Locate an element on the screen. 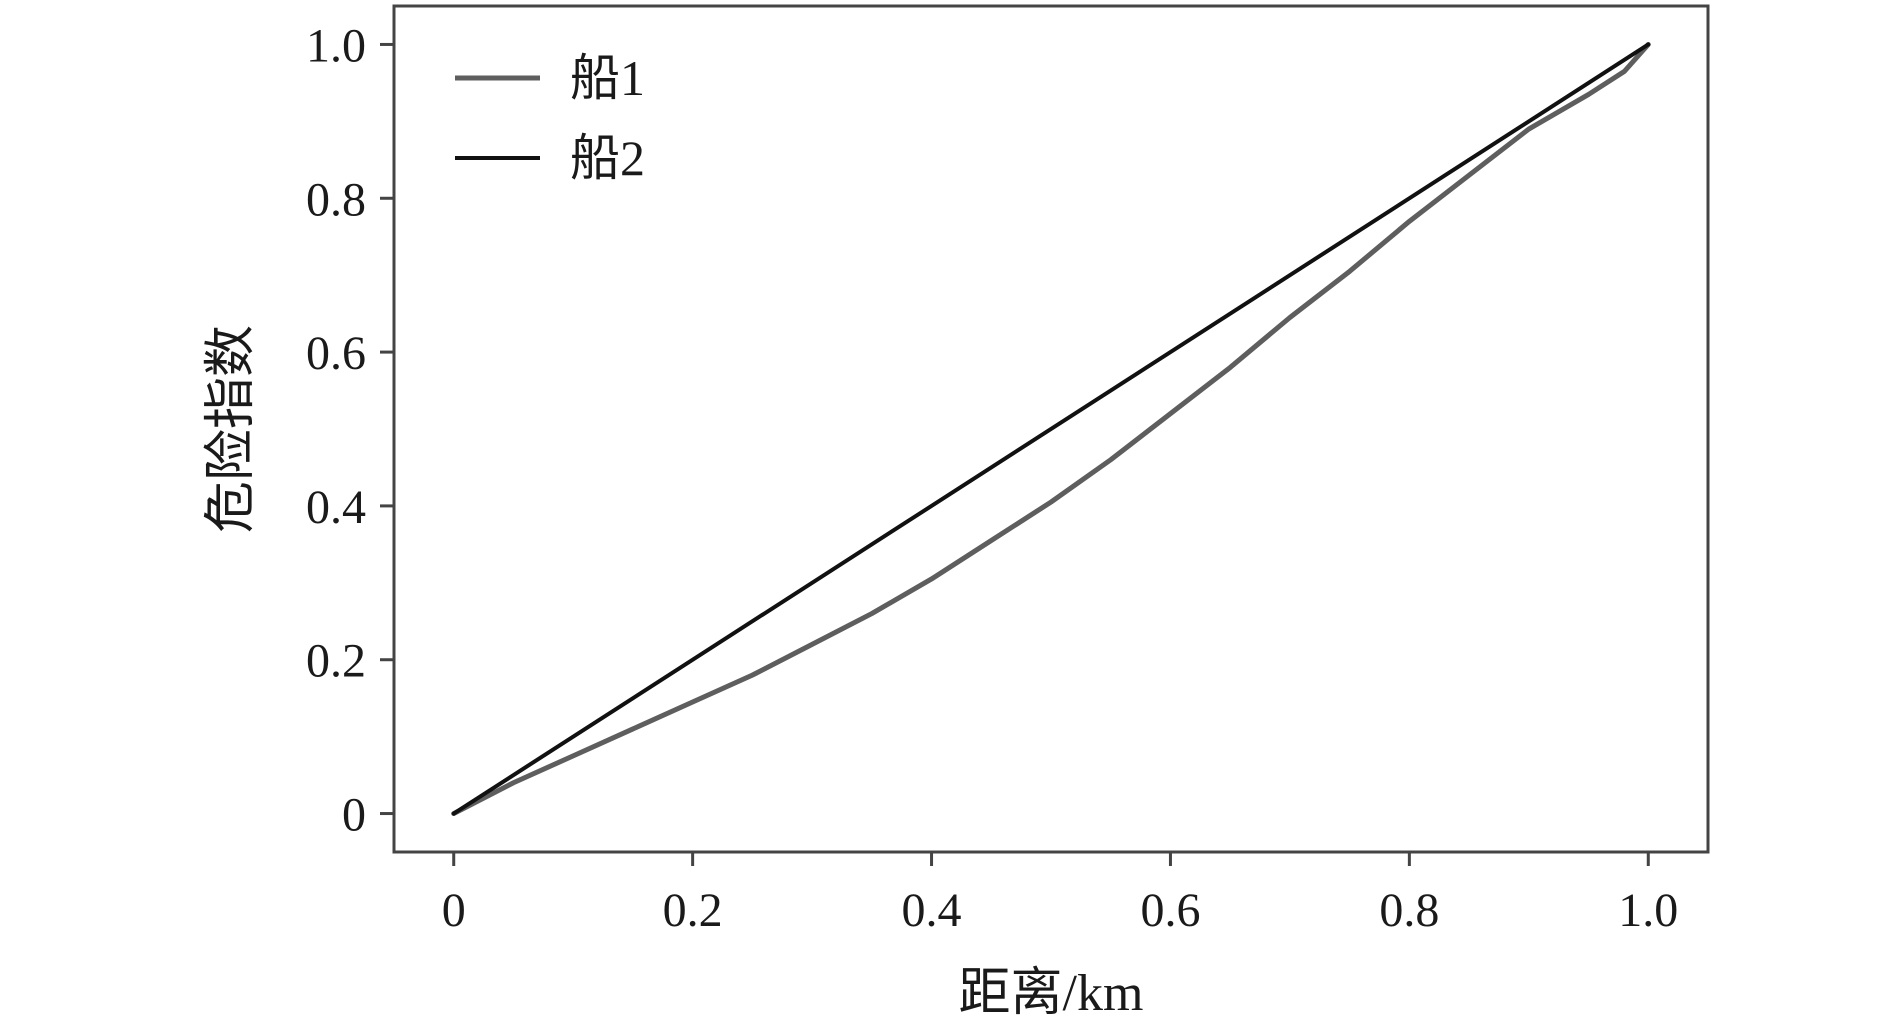 The image size is (1890, 1021). legend-label-1: 船1 is located at coordinates (607, 78).